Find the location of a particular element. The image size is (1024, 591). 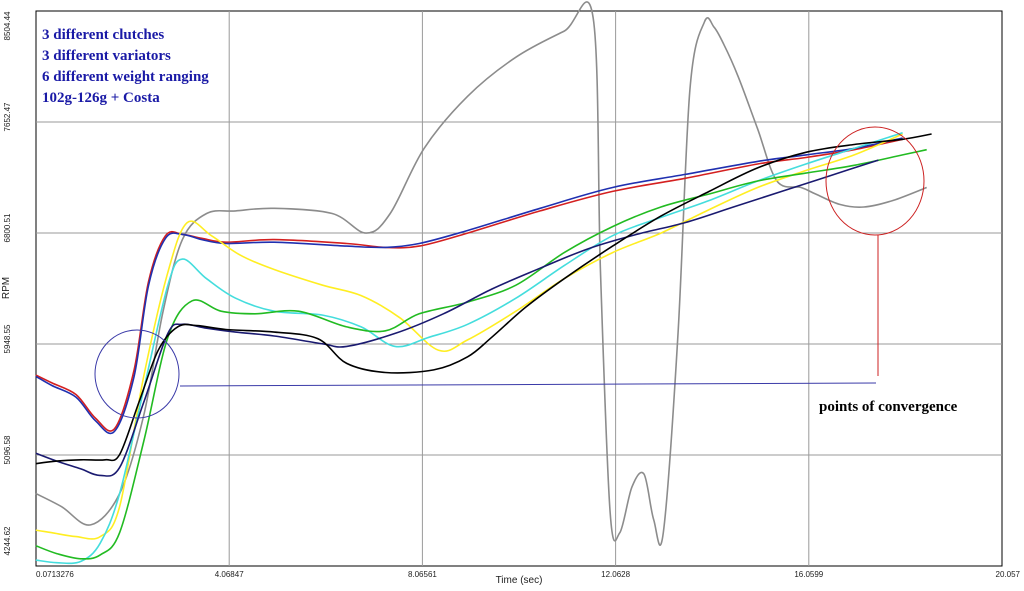

y-tick-label: 8504.44 is located at coordinates (7, 25).